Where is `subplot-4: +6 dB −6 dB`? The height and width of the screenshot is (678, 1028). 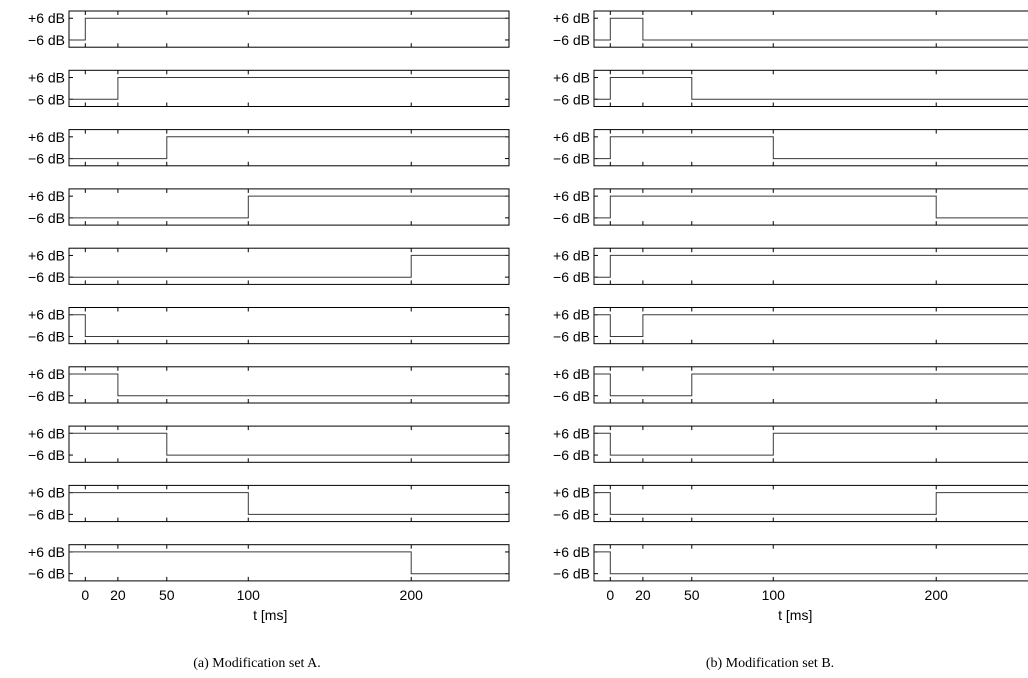
subplot-4: +6 dB −6 dB is located at coordinates (269, 207).